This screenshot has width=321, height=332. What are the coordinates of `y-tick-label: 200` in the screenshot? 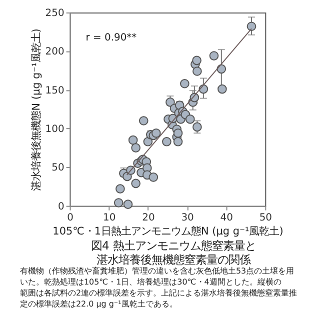 It's located at (54, 52).